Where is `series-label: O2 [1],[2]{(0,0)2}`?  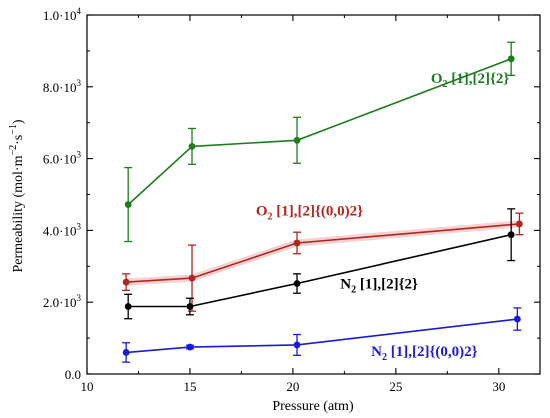 series-label: O2 [1],[2]{(0,0)2} is located at coordinates (309, 212).